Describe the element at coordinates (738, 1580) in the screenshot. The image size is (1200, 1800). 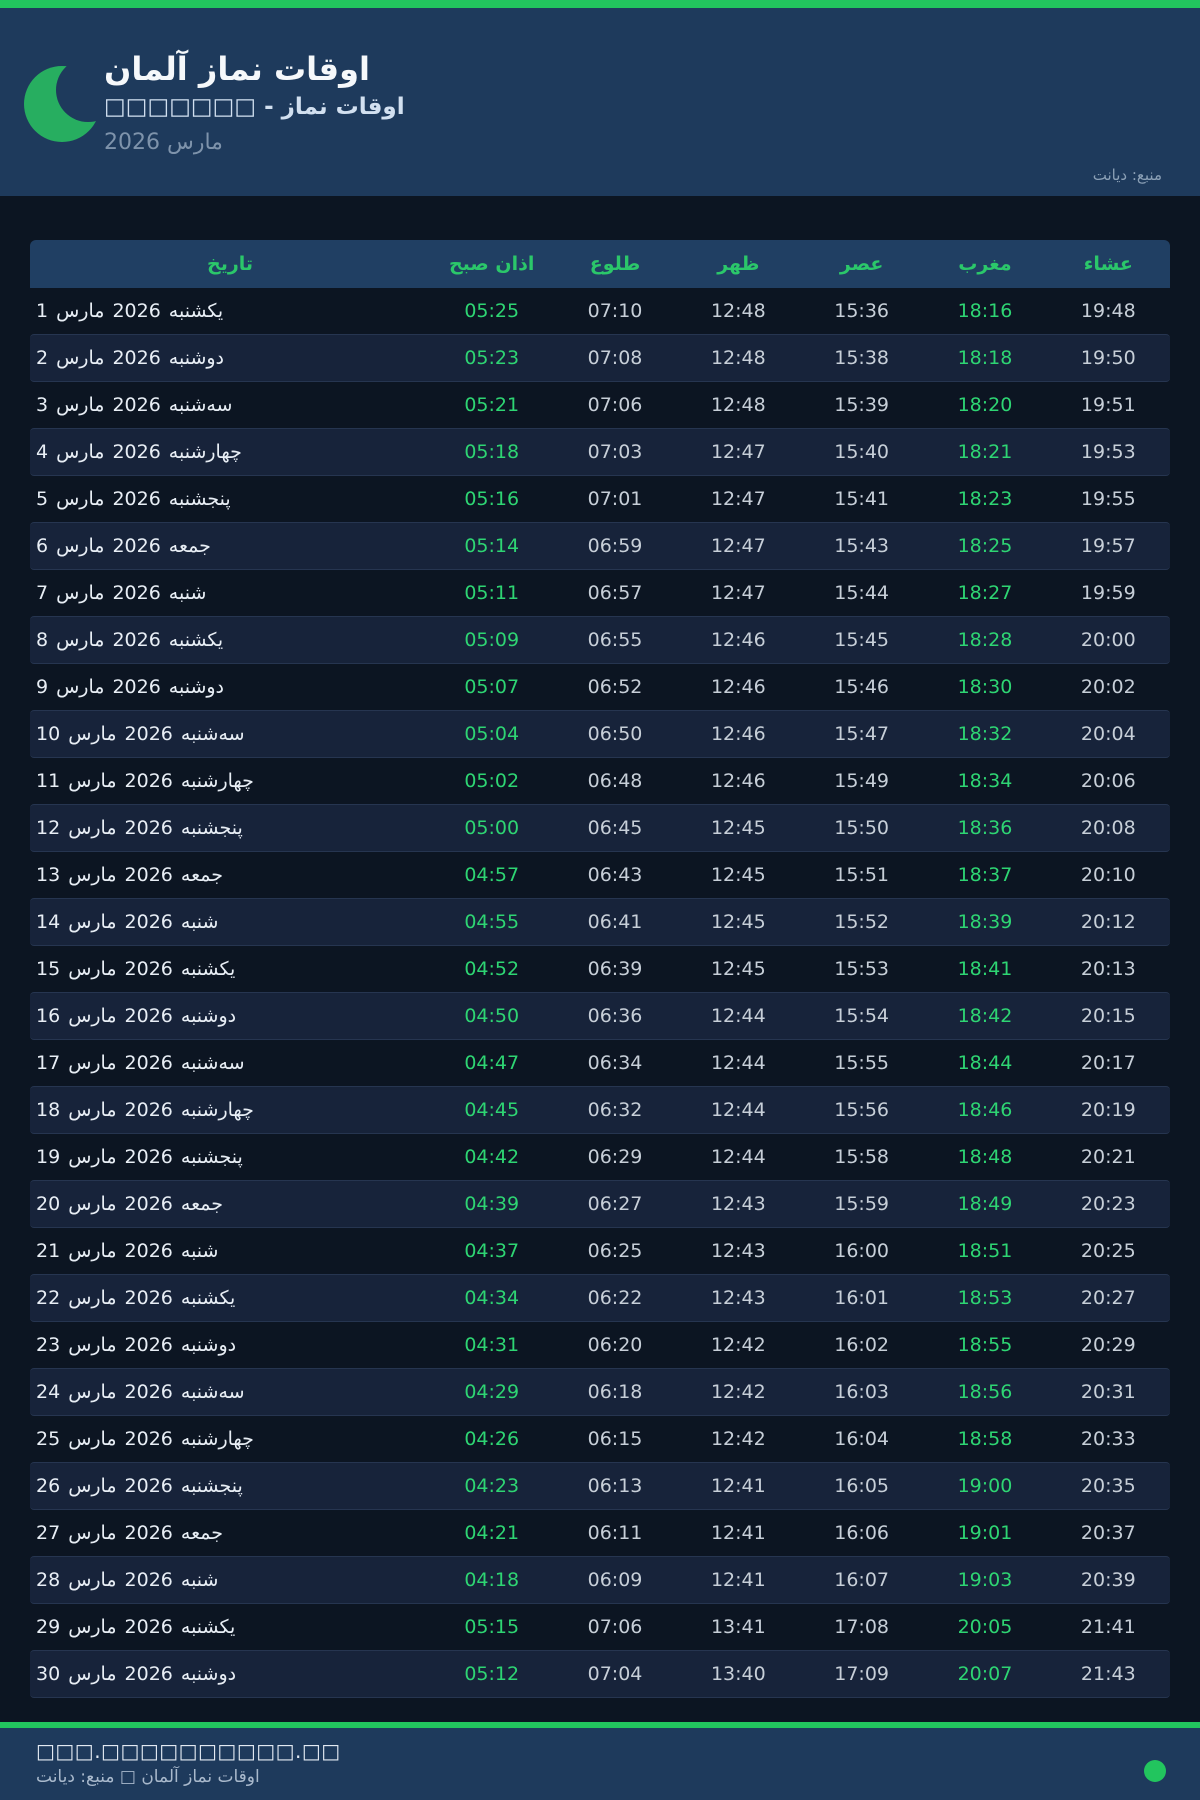
I see `cell-dhuhr: 12:41` at that location.